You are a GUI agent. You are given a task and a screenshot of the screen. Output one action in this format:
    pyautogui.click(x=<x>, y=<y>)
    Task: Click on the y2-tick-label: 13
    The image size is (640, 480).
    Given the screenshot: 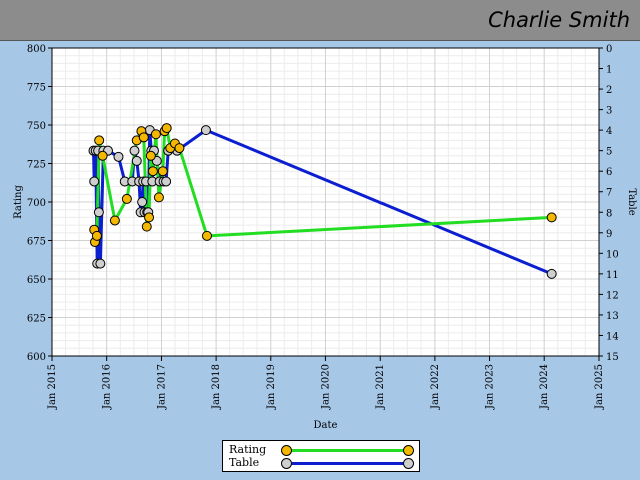 What is the action you would take?
    pyautogui.click(x=612, y=316)
    